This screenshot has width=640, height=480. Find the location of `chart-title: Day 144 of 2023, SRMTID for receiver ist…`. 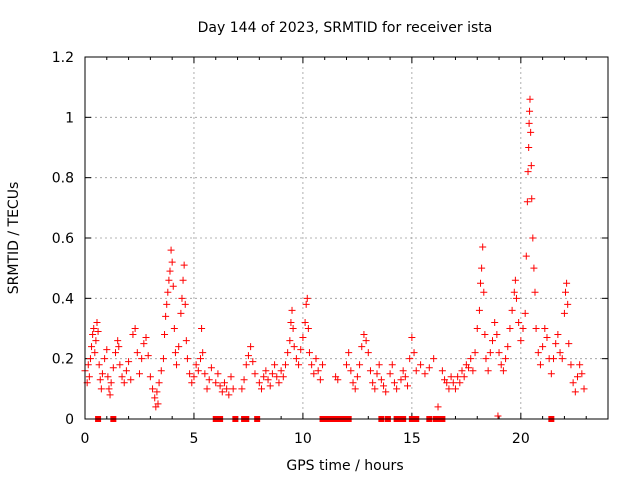

chart-title: Day 144 of 2023, SRMTID for receiver ist… is located at coordinates (345, 28).